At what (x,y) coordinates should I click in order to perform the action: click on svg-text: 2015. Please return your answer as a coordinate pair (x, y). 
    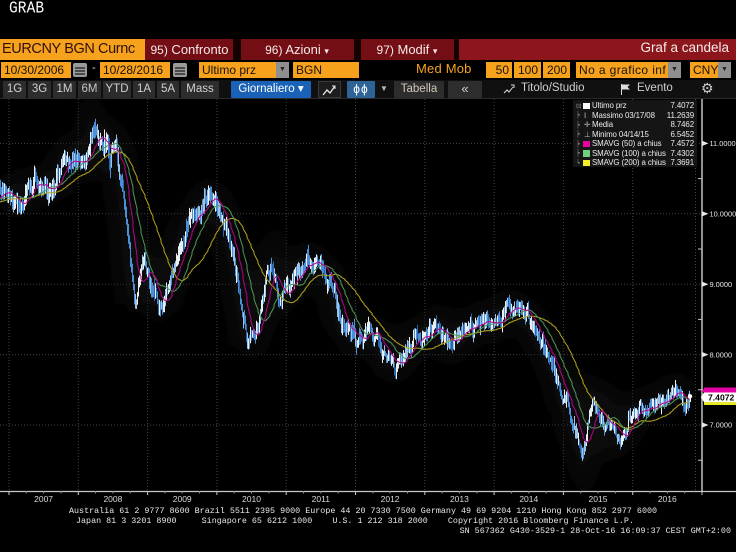
    Looking at the image, I should click on (598, 499).